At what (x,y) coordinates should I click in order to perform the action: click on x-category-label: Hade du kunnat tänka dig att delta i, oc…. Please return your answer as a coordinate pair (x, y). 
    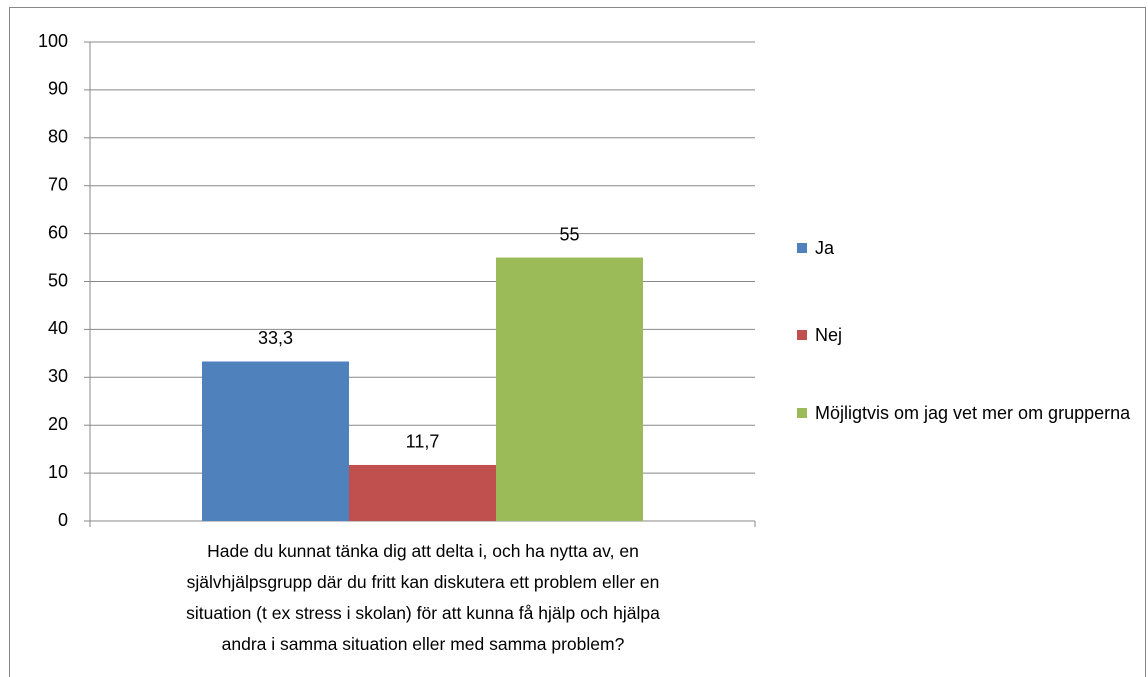
    Looking at the image, I should click on (423, 597).